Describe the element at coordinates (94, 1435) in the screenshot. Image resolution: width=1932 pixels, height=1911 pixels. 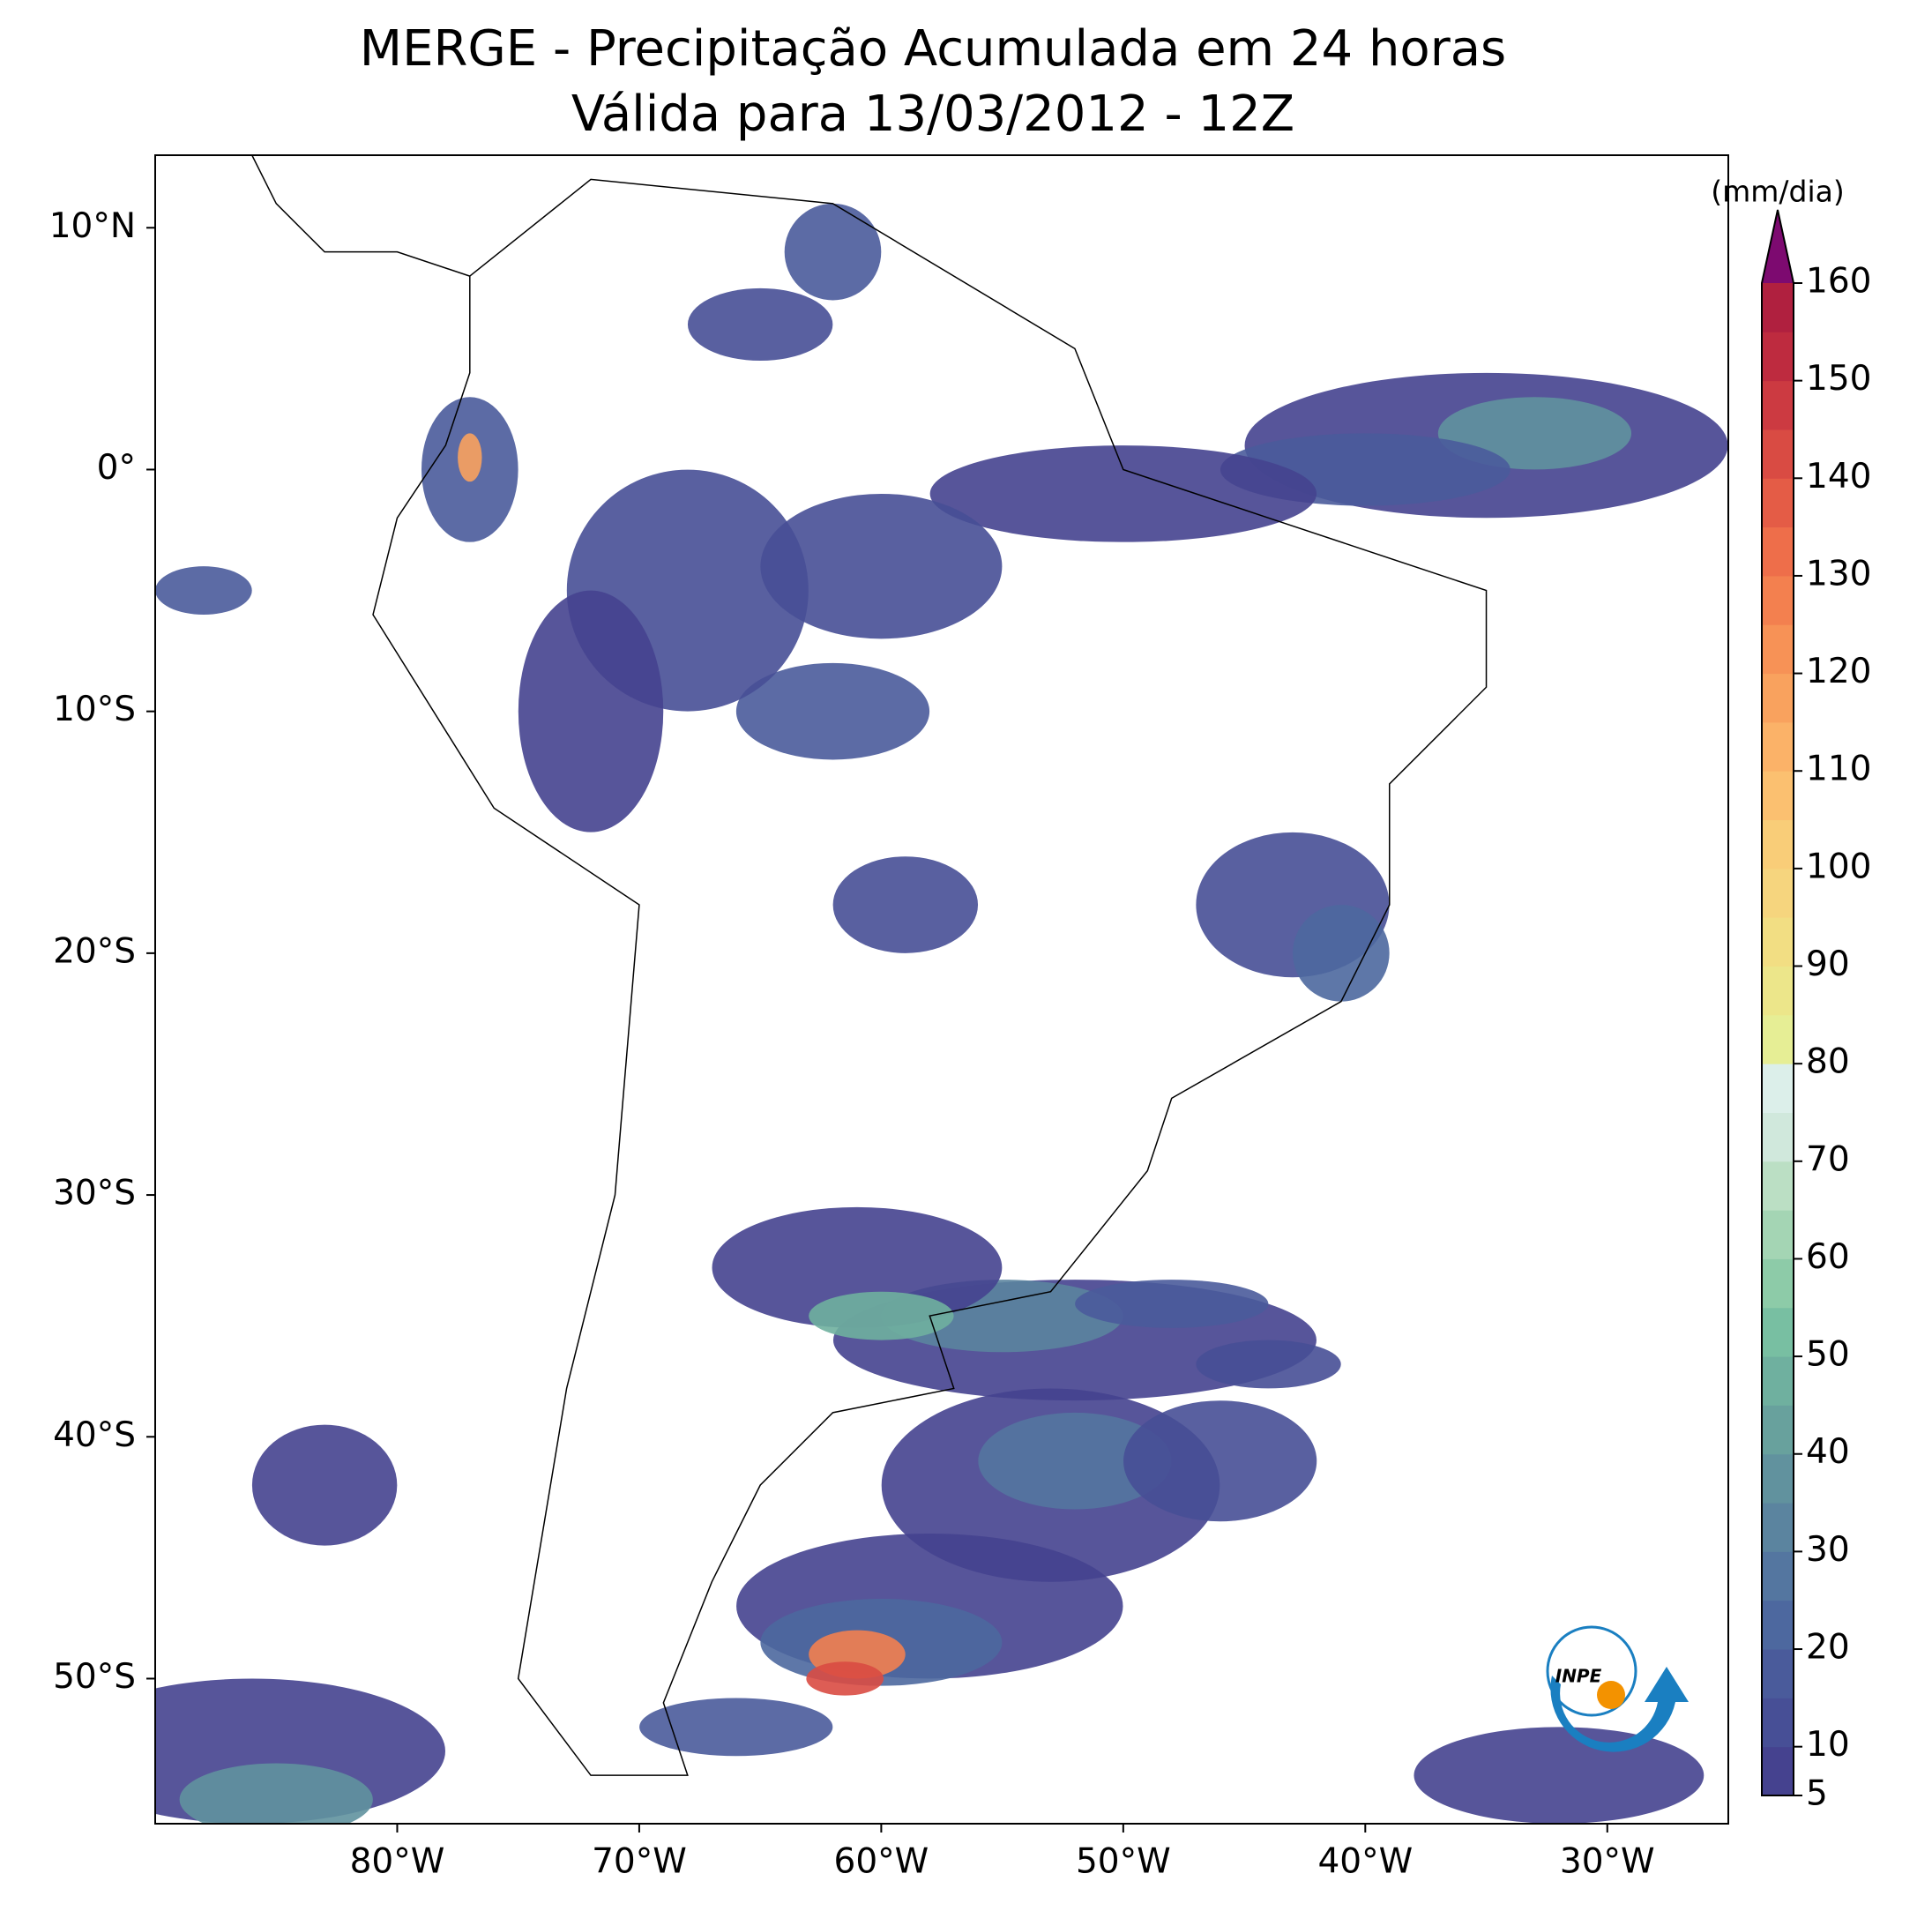
I see `y-tick-label: 40°S` at that location.